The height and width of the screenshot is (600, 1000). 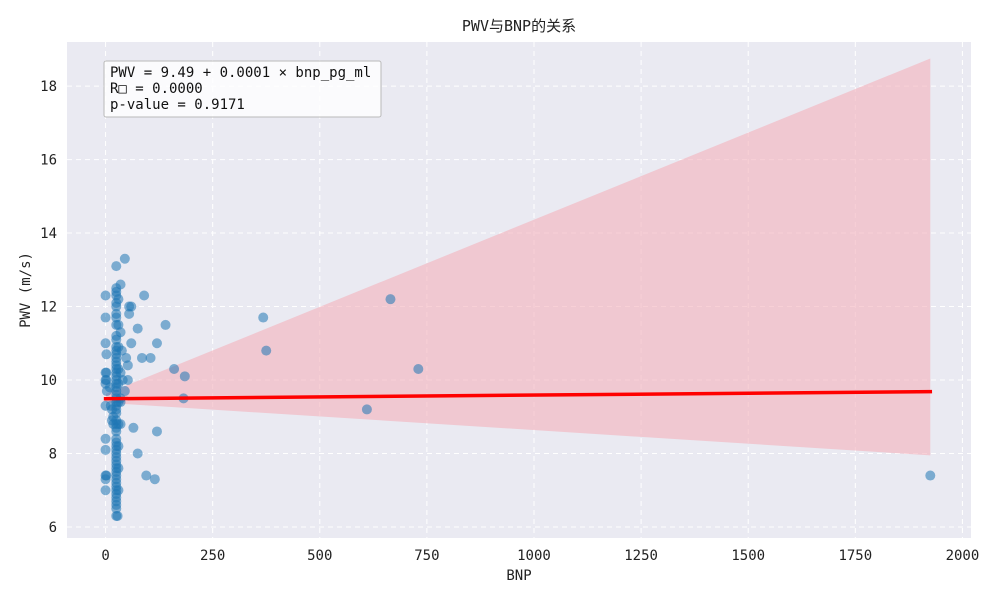 I want to click on x-axis-label: BNP, so click(x=518, y=576).